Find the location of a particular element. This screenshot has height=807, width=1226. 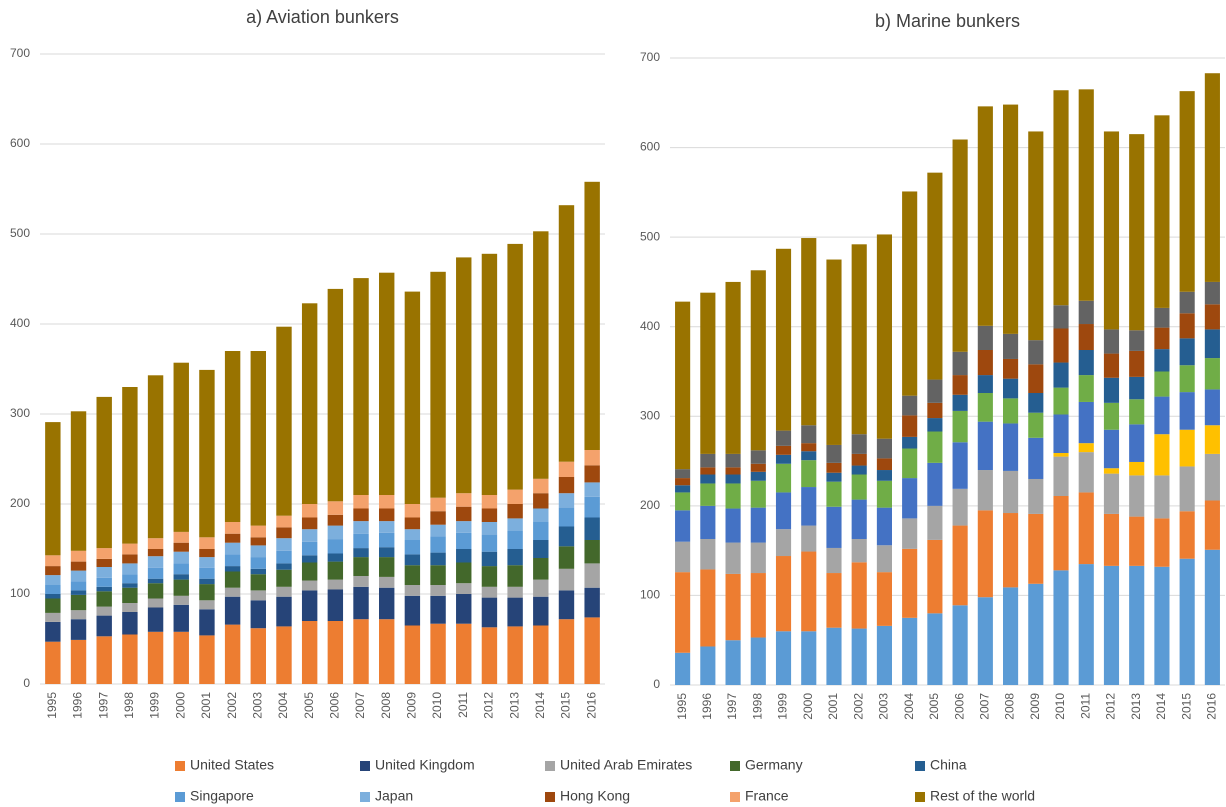

y-tick-label: 700 is located at coordinates (20, 53).